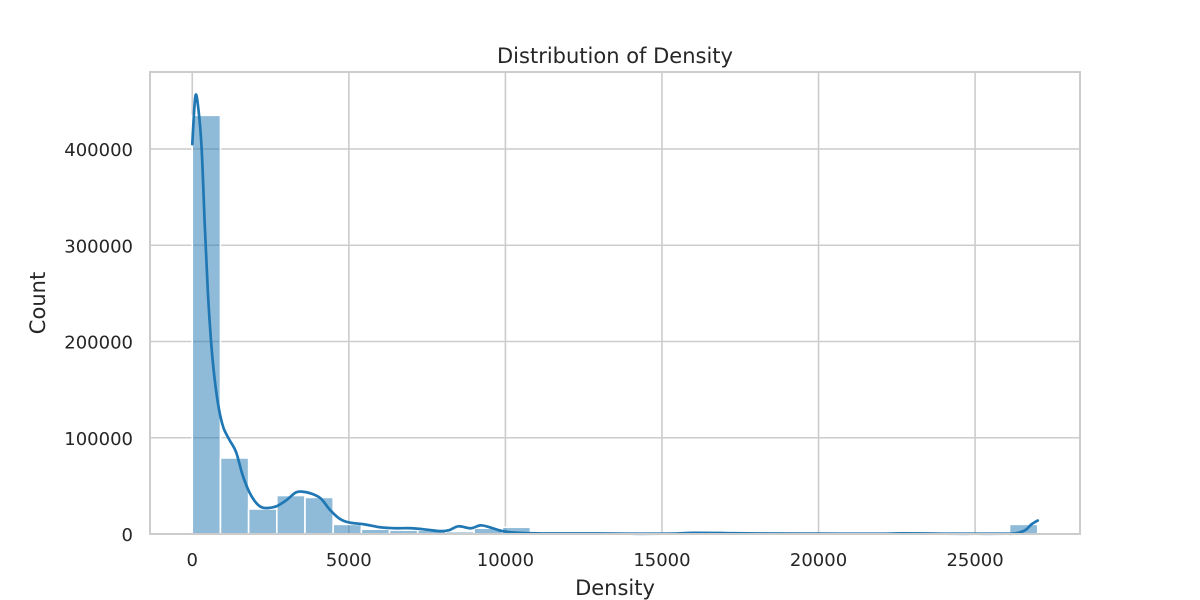  I want to click on y-axis-label: Count, so click(38, 303).